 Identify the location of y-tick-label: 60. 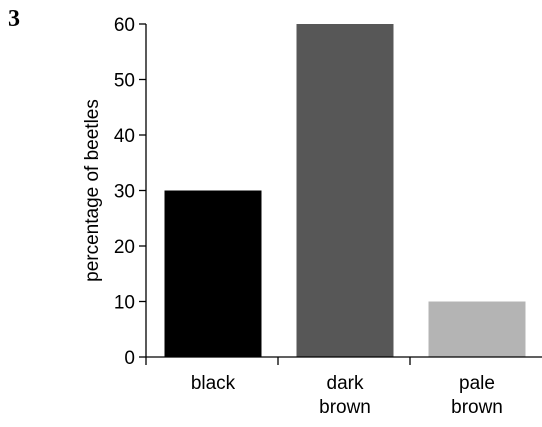
(124, 25).